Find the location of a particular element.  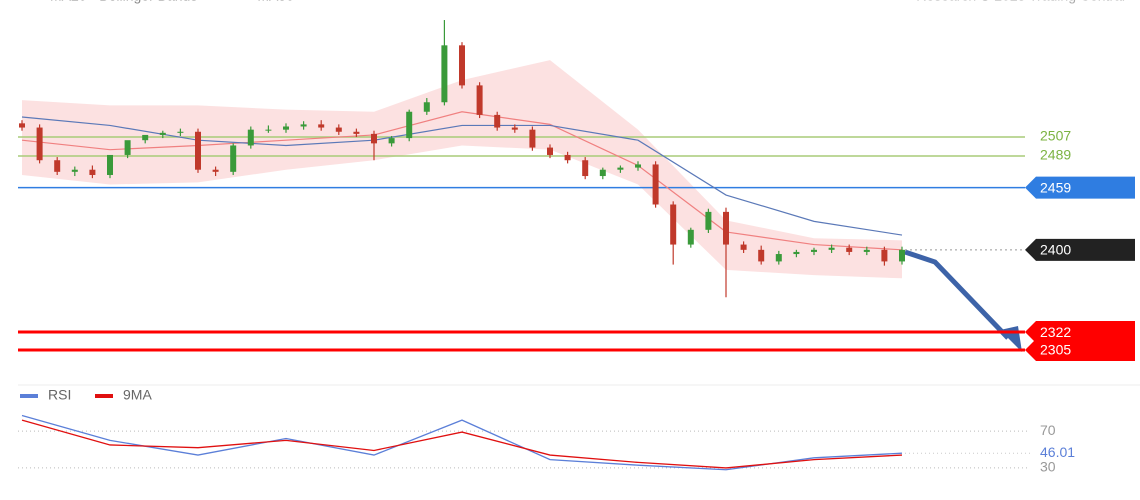

level-label: 2322 is located at coordinates (1055, 332).